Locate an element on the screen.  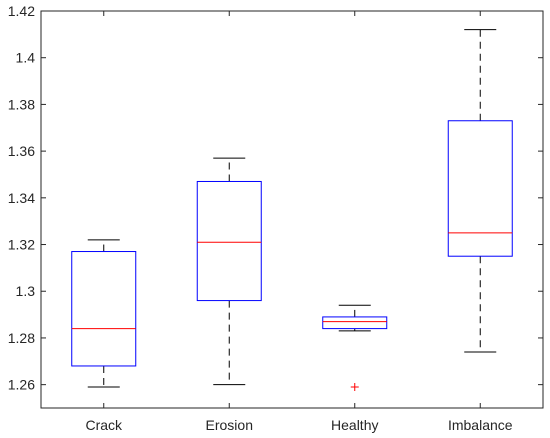
x-tick-label: Erosion is located at coordinates (229, 425).